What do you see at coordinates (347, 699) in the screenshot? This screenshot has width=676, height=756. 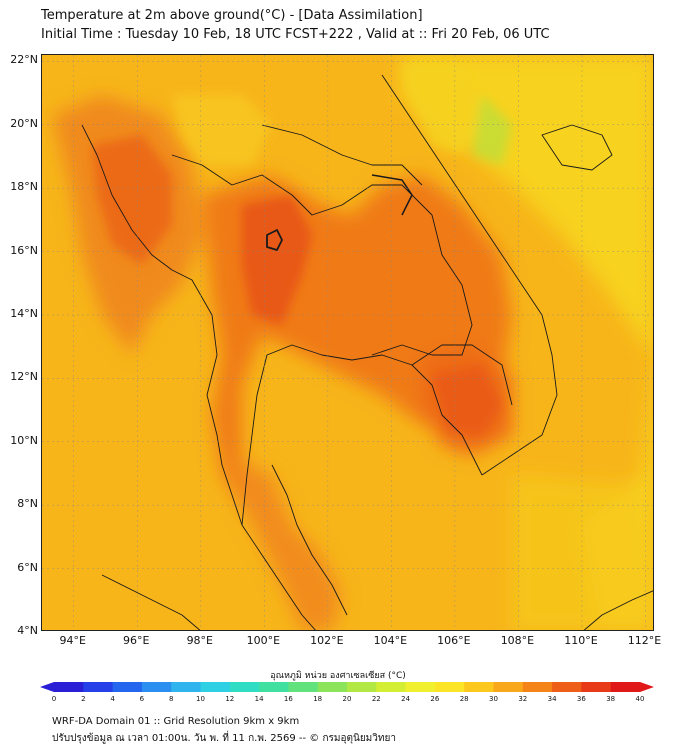 I see `colorbar-tick-label: 20` at bounding box center [347, 699].